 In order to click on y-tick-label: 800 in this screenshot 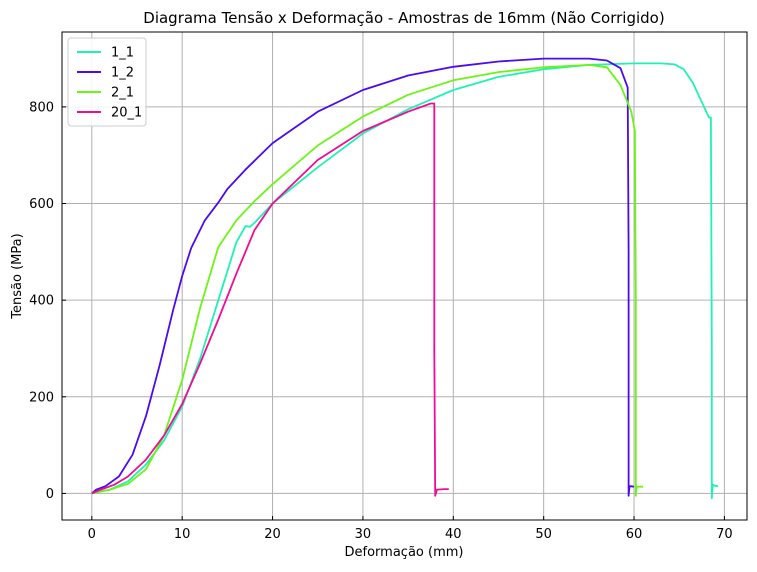, I will do `click(41, 107)`.